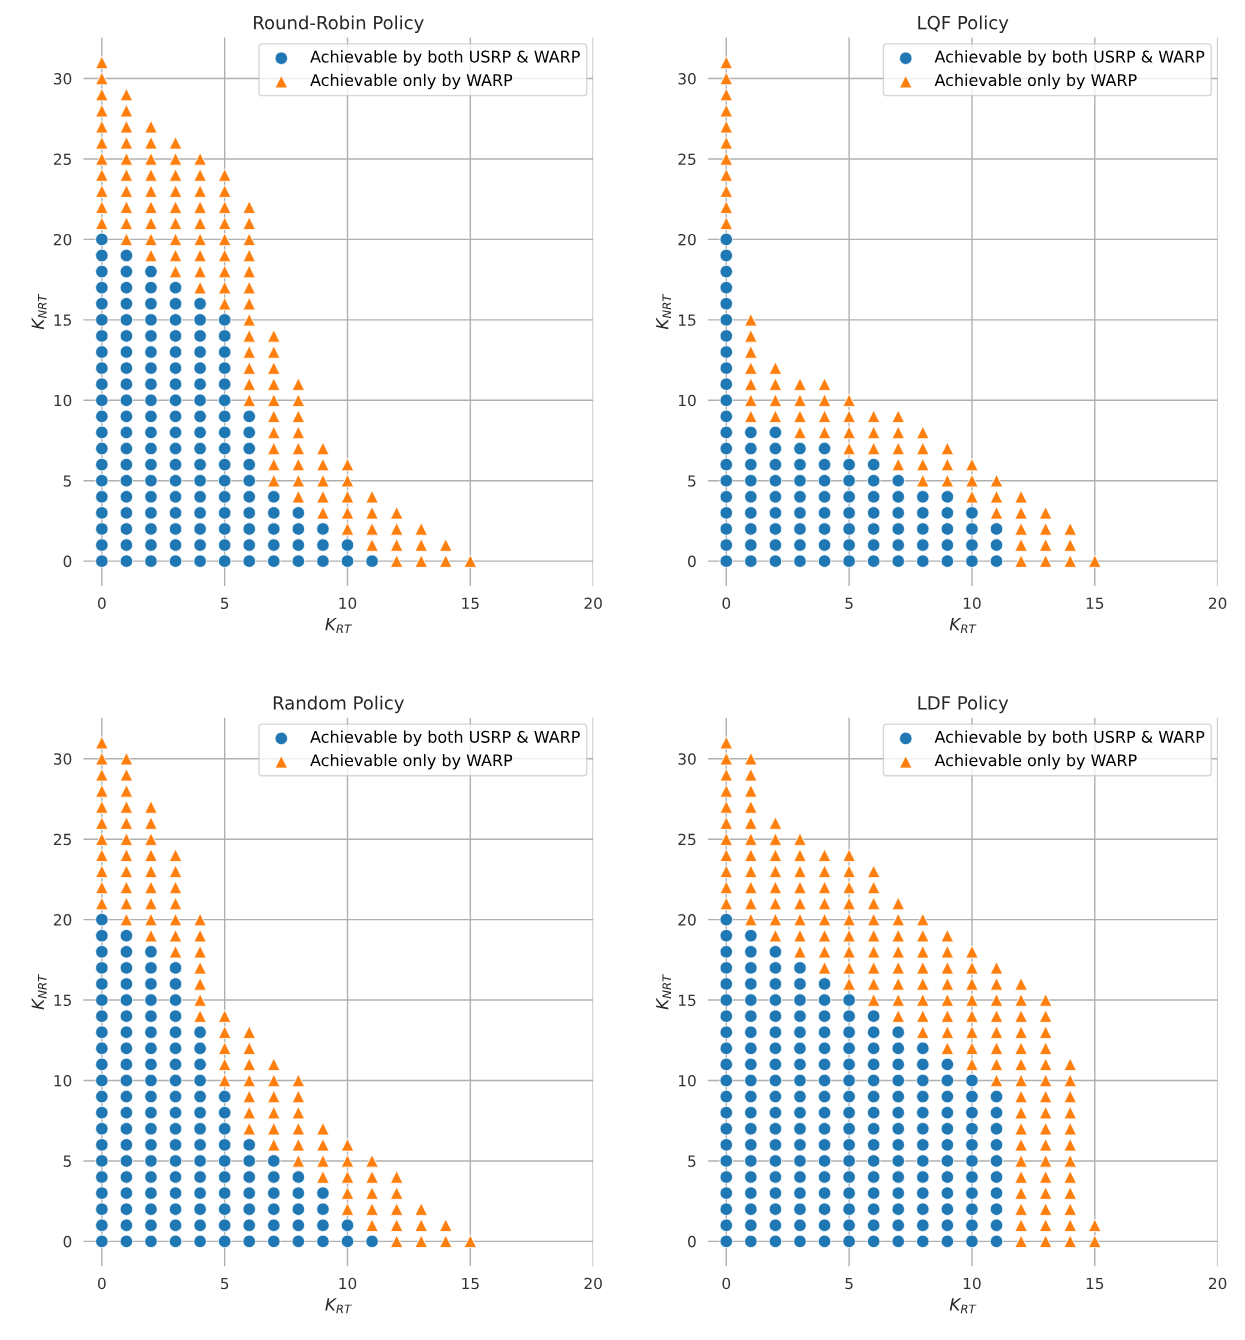 The image size is (1245, 1340). What do you see at coordinates (963, 24) in the screenshot?
I see `chart-title: LQF Policy` at bounding box center [963, 24].